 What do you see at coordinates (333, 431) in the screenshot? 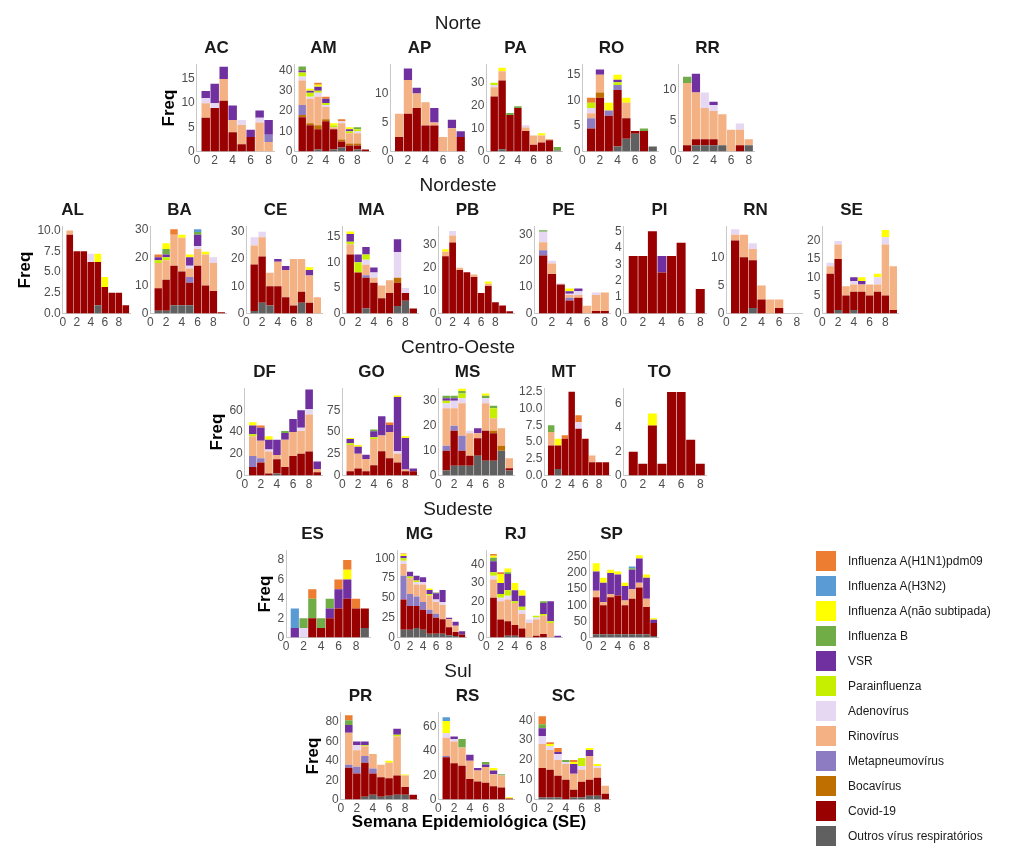
I see `y-tick-label: 50` at bounding box center [333, 431].